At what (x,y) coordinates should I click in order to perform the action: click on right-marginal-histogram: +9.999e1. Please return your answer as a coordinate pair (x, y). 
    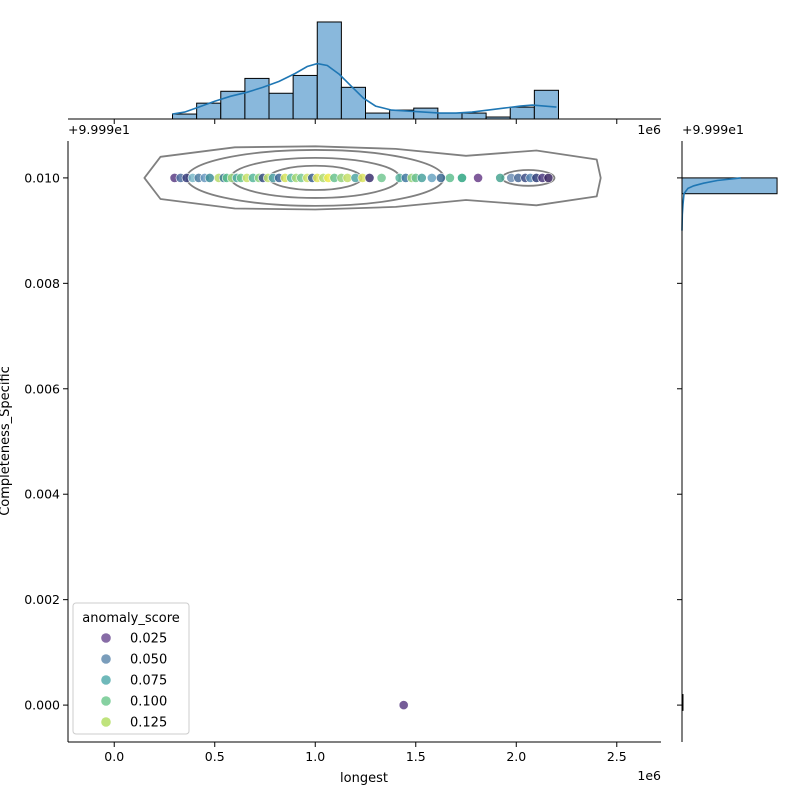
    Looking at the image, I should click on (727, 432).